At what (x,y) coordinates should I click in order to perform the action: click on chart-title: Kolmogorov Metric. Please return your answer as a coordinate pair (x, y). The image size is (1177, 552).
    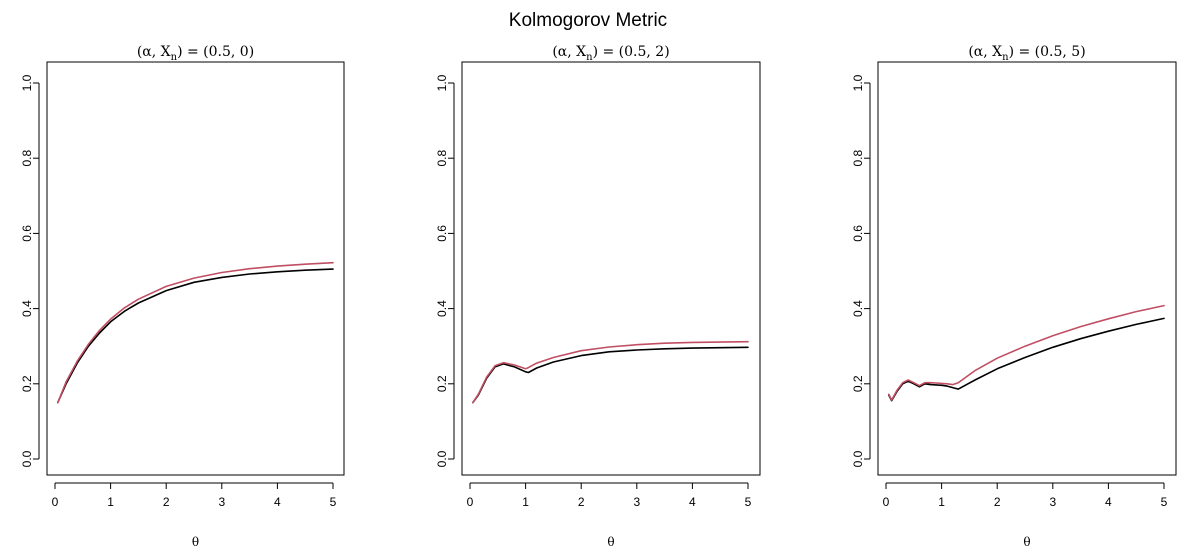
    Looking at the image, I should click on (588, 20).